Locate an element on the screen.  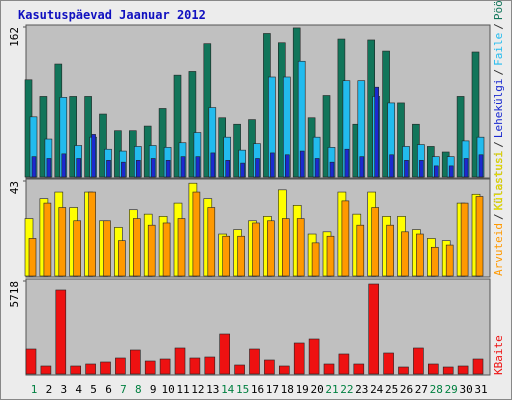
x-tick-label: 5 is located at coordinates (93, 389).